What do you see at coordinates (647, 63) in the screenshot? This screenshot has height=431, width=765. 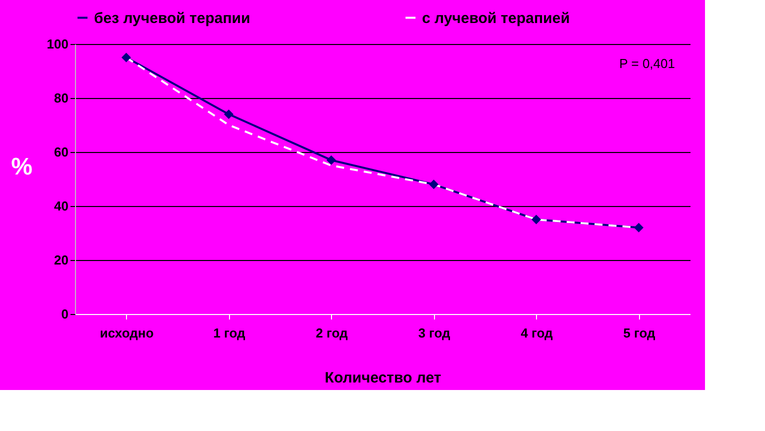 I see `annotation: P = 0,401` at bounding box center [647, 63].